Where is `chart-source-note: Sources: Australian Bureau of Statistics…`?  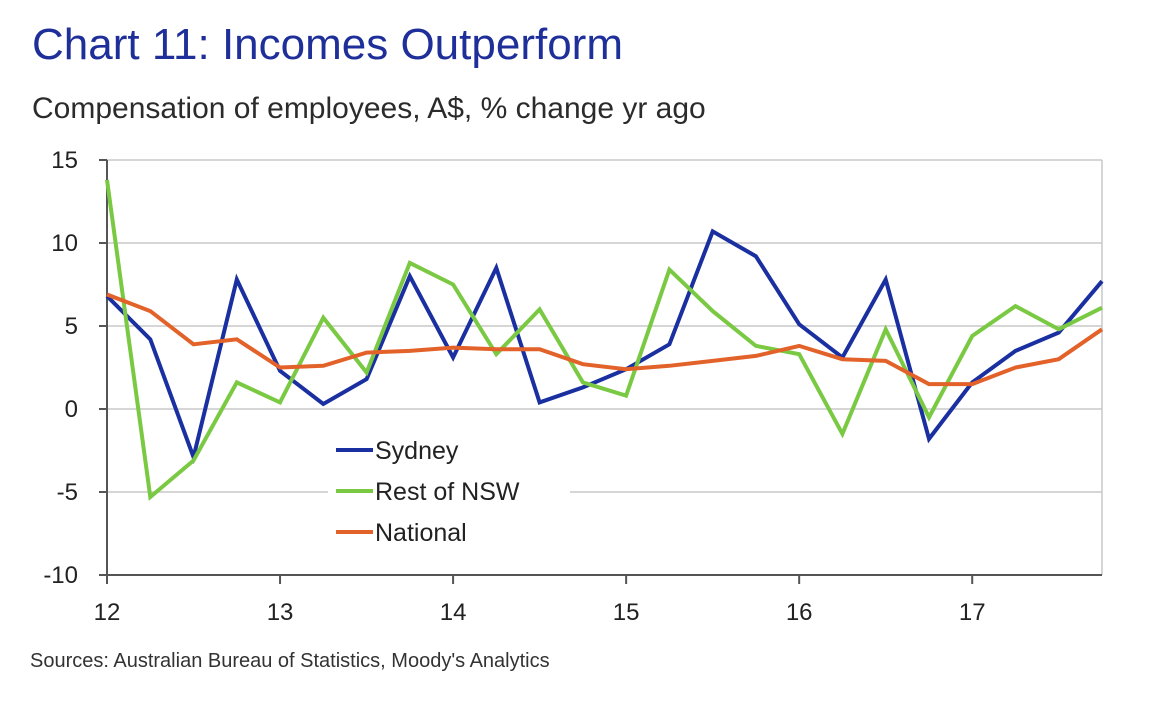 chart-source-note: Sources: Australian Bureau of Statistics… is located at coordinates (290, 661).